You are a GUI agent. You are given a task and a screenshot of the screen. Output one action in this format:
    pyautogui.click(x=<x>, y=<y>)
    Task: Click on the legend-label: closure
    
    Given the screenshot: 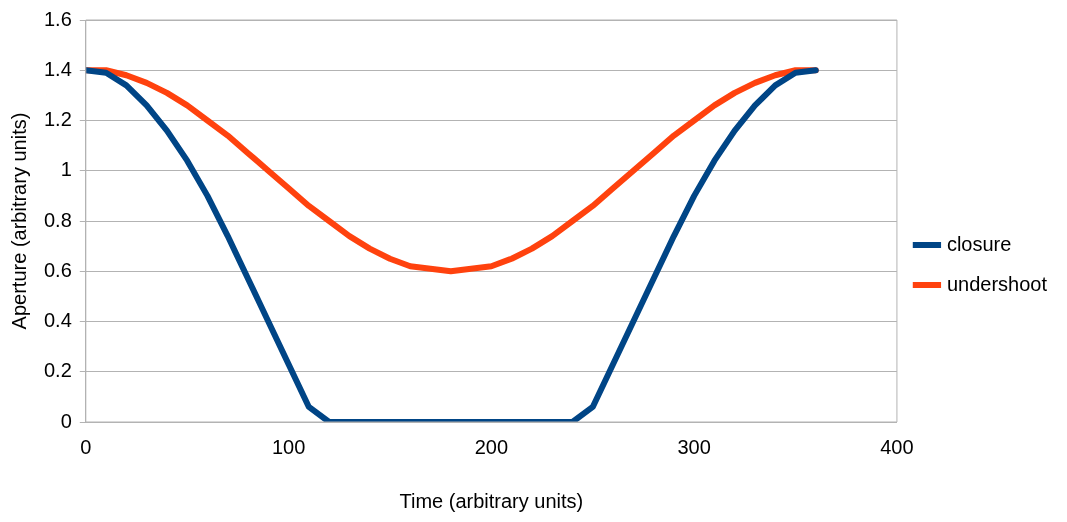 What is the action you would take?
    pyautogui.click(x=979, y=243)
    